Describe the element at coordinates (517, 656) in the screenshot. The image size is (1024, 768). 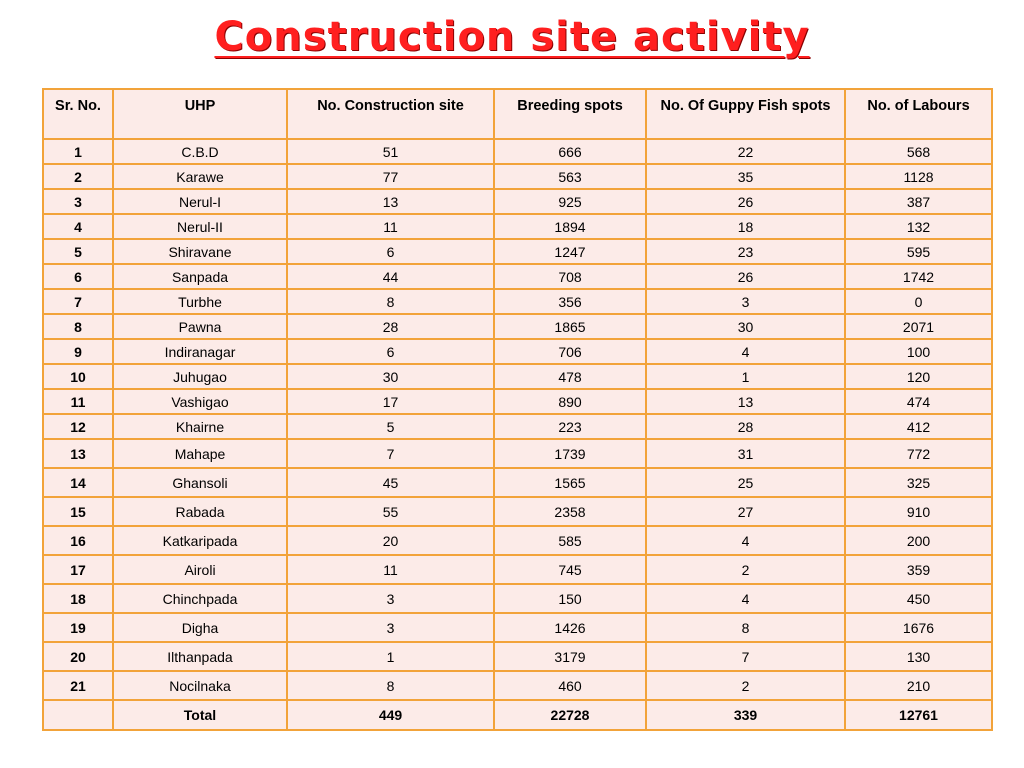
I see `table-row: 20 Ilthanpada 1 3179 7 130` at that location.